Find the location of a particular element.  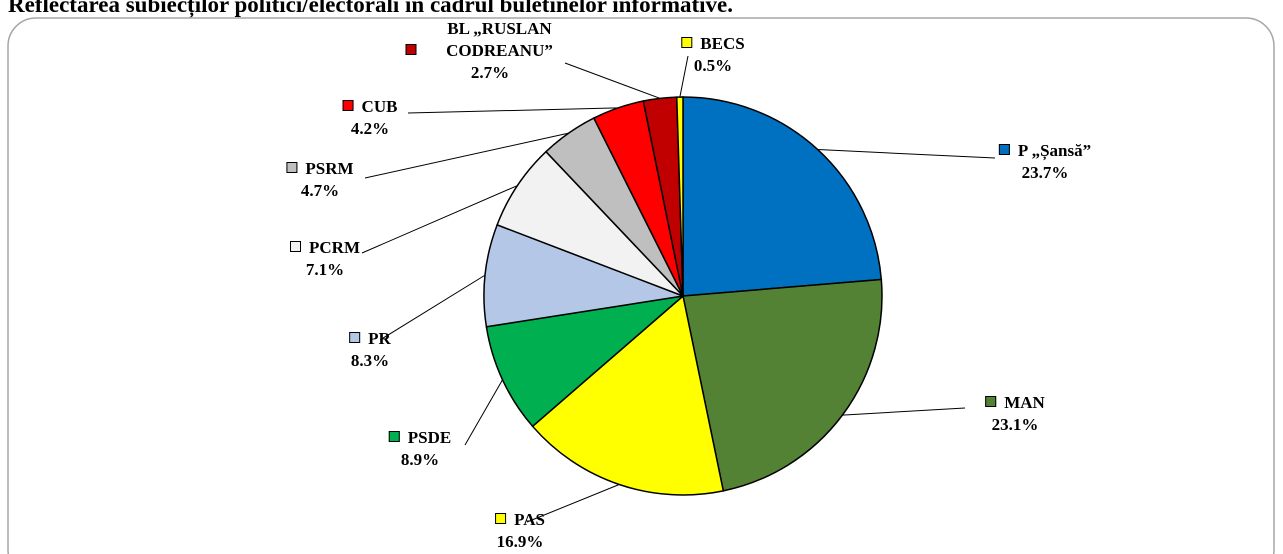

slice-name: CUB is located at coordinates (379, 106).